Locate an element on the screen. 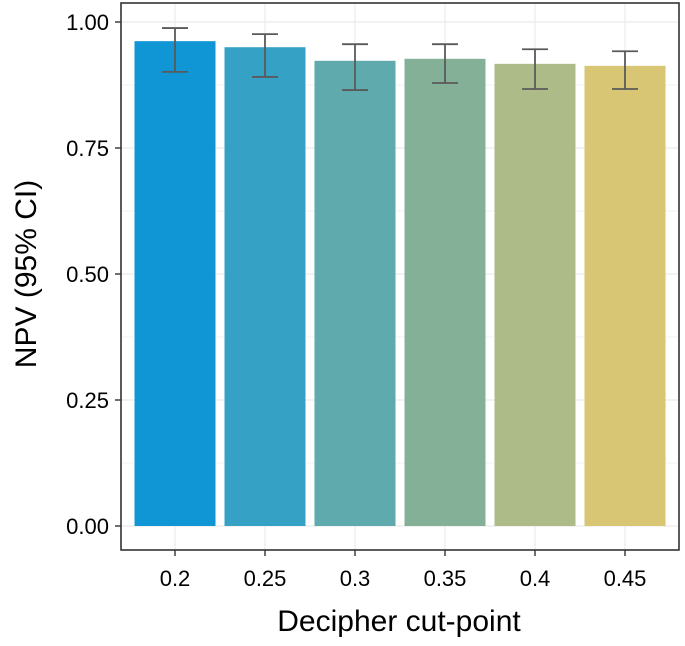 The height and width of the screenshot is (646, 685). y-tick-label: 0.00 is located at coordinates (87, 526).